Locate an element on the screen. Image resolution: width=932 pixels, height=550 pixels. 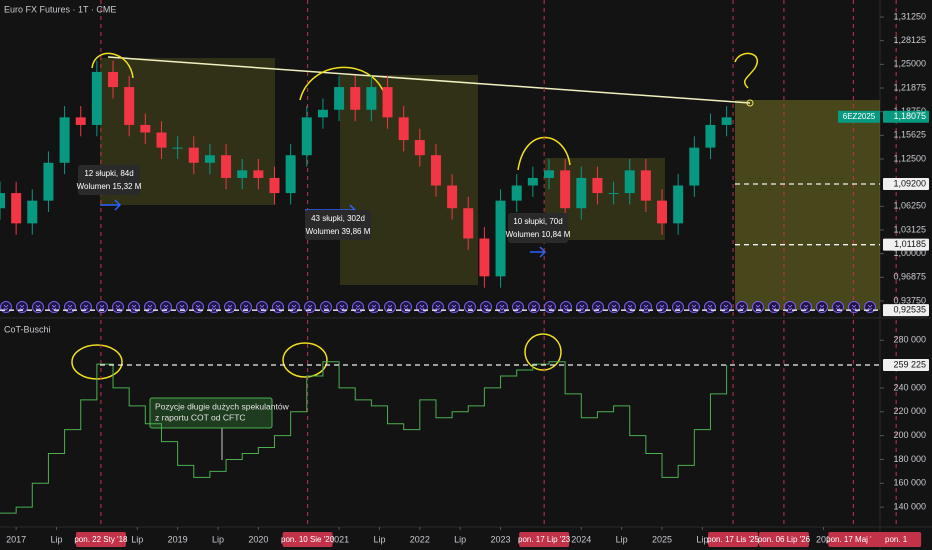
x-tick-label: 202 is located at coordinates (823, 539).